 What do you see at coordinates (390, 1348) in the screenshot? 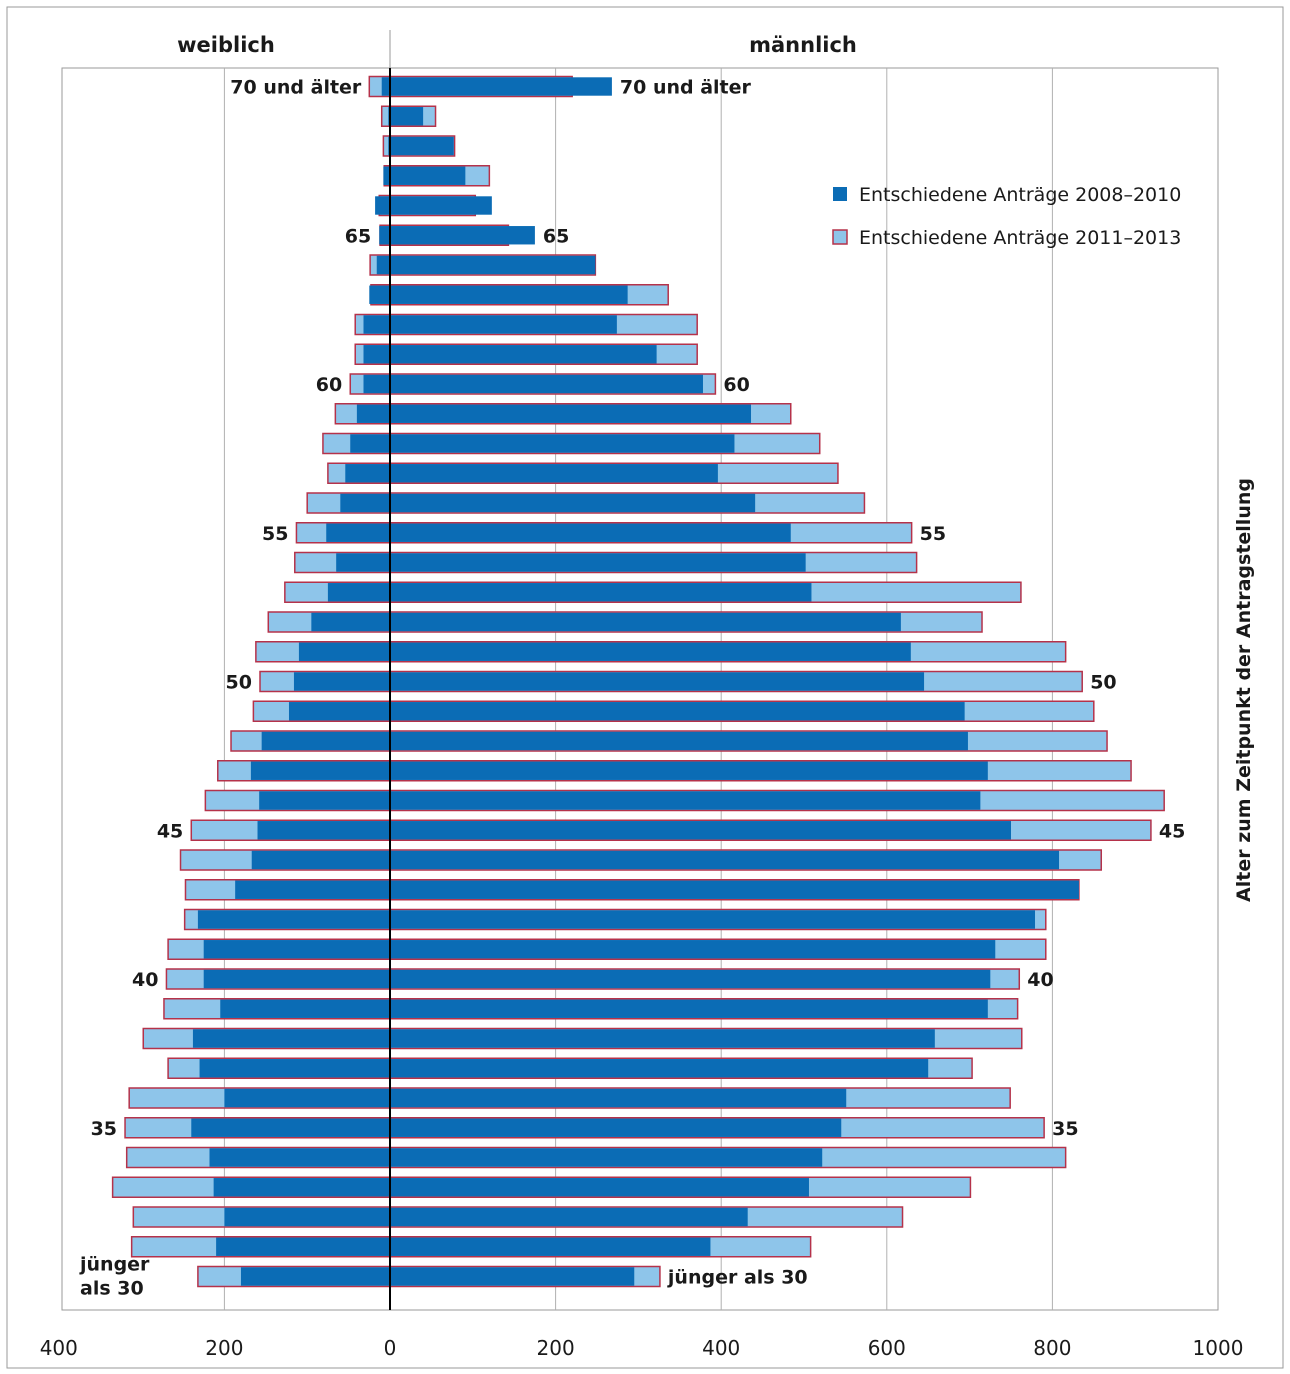
I see `x-tick-label: 0` at bounding box center [390, 1348].